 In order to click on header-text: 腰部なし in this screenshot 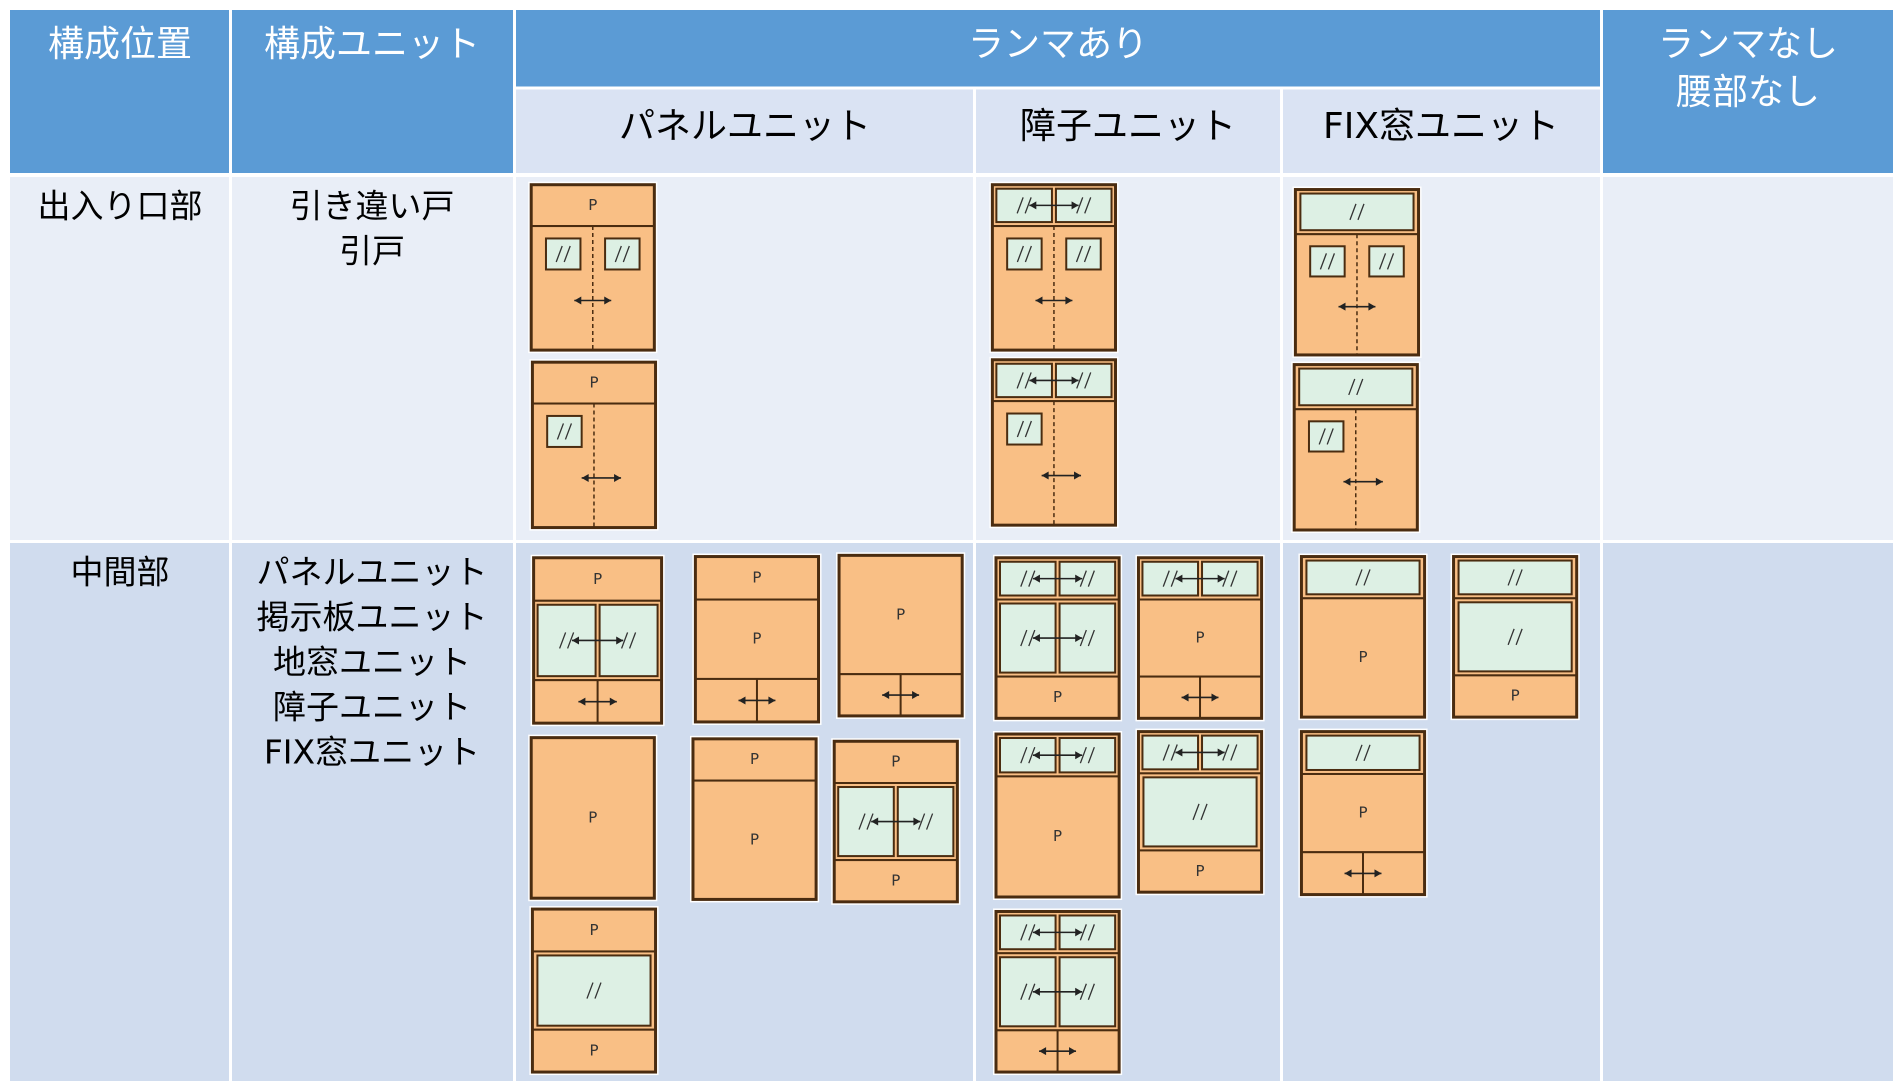, I will do `click(1748, 92)`.